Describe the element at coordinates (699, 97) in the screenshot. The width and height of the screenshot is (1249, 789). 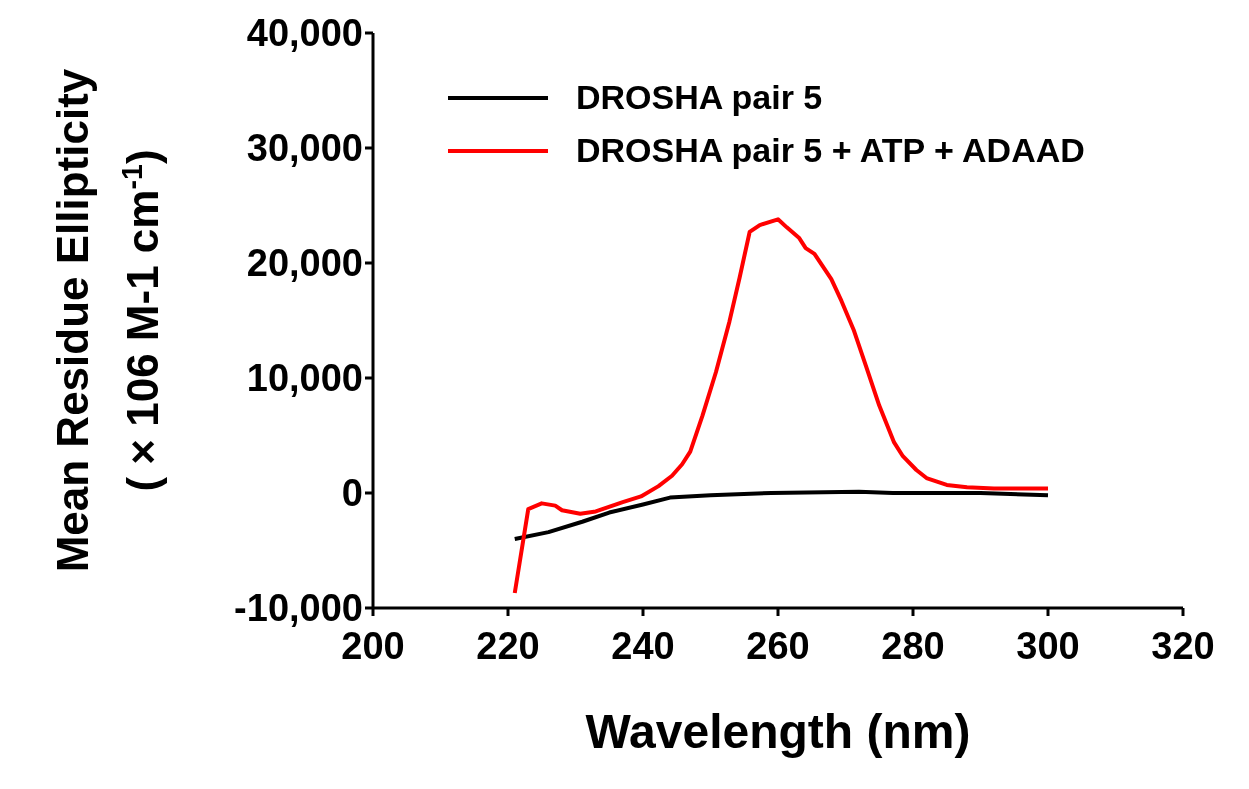
I see `legend-label: DROSHA pair 5` at that location.